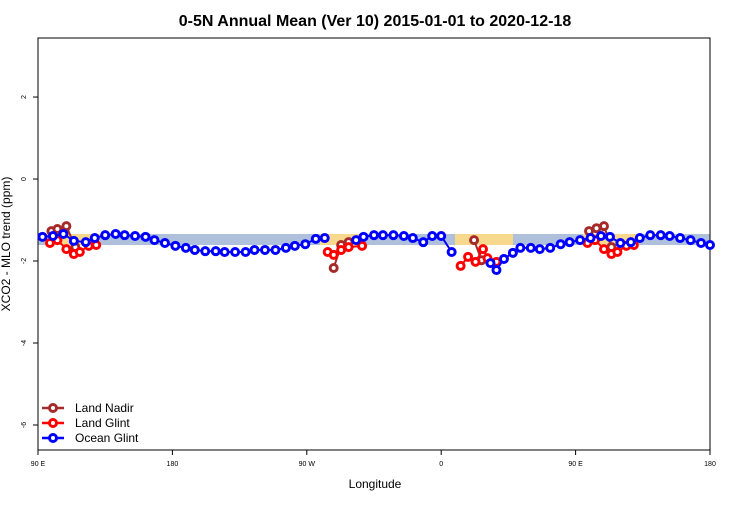 The height and width of the screenshot is (505, 750). Describe the element at coordinates (24, 261) in the screenshot. I see `y-tick-label: -2` at that location.